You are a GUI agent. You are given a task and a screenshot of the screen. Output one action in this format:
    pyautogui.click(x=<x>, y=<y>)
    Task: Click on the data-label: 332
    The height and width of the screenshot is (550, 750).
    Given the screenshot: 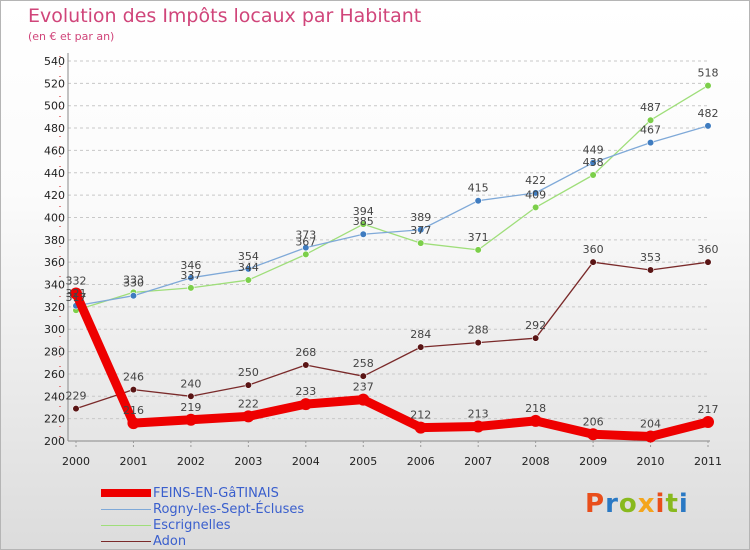 What is the action you would take?
    pyautogui.click(x=76, y=280)
    